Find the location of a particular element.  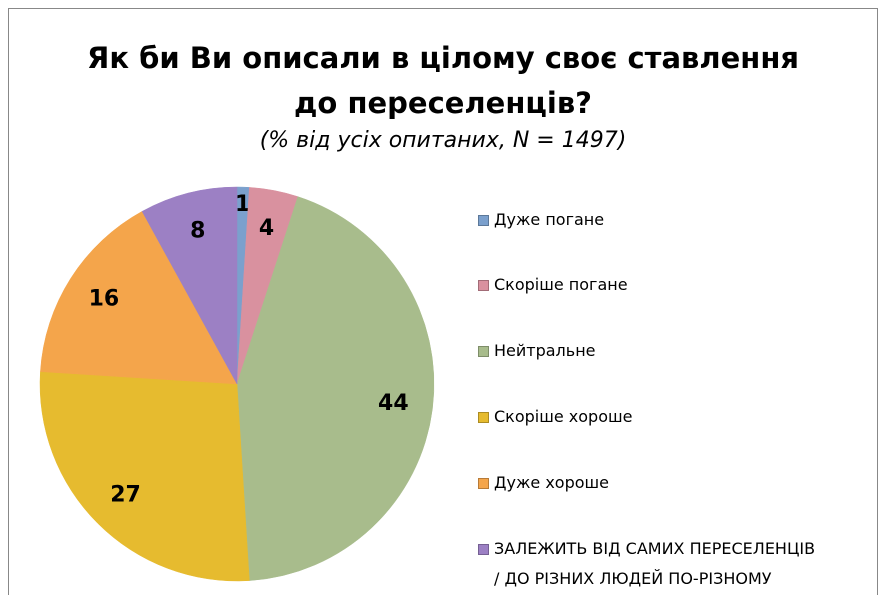

legend-label: Дуже погане is located at coordinates (549, 219).